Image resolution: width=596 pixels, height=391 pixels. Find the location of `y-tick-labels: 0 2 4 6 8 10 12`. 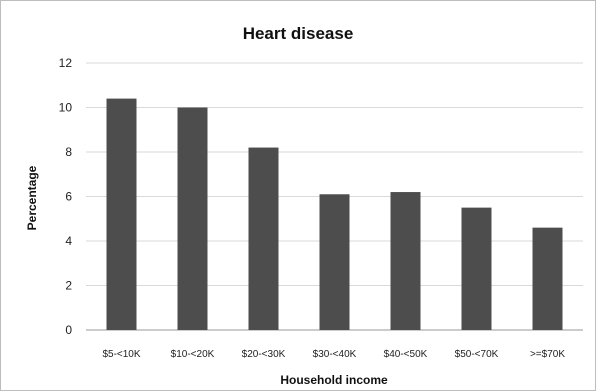

y-tick-labels: 0 2 4 6 8 10 12 is located at coordinates (66, 196).